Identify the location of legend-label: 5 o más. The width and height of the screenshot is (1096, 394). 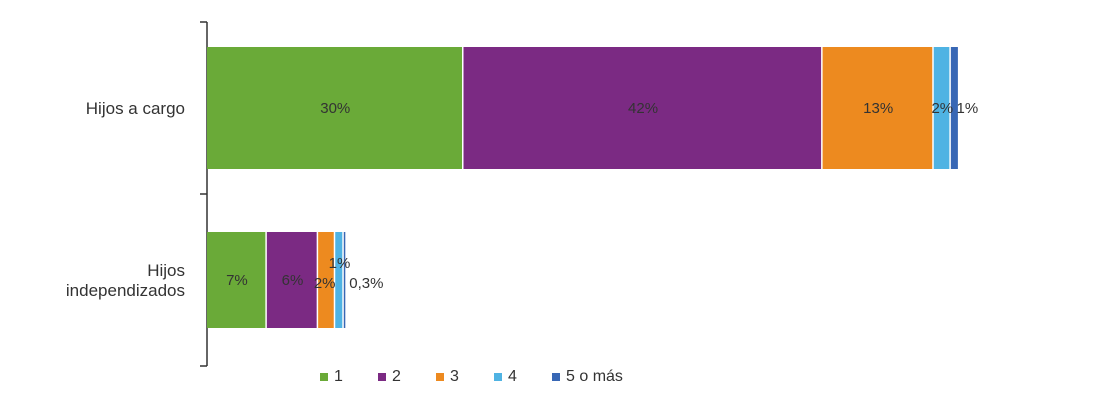
(594, 376).